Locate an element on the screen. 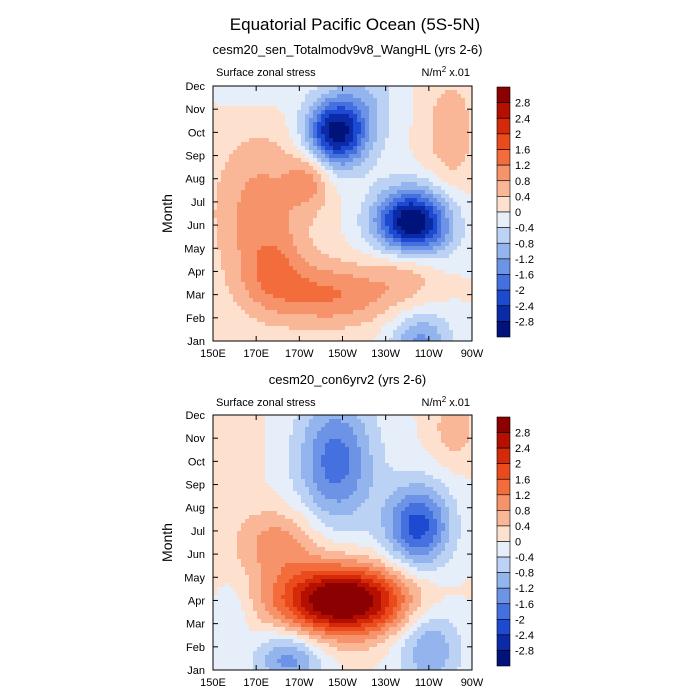 This screenshot has width=700, height=700. colorbar-label: -1.2 is located at coordinates (524, 260).